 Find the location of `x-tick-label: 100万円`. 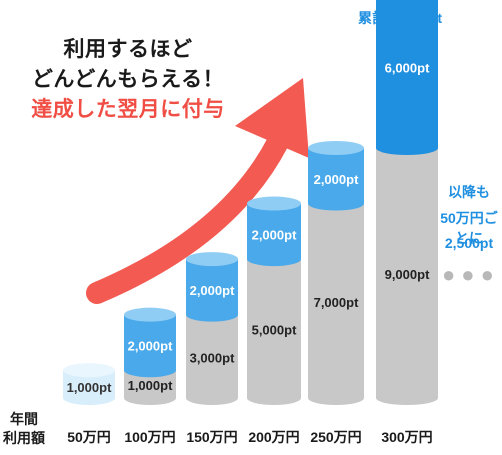

x-tick-label: 100万円 is located at coordinates (149, 437).